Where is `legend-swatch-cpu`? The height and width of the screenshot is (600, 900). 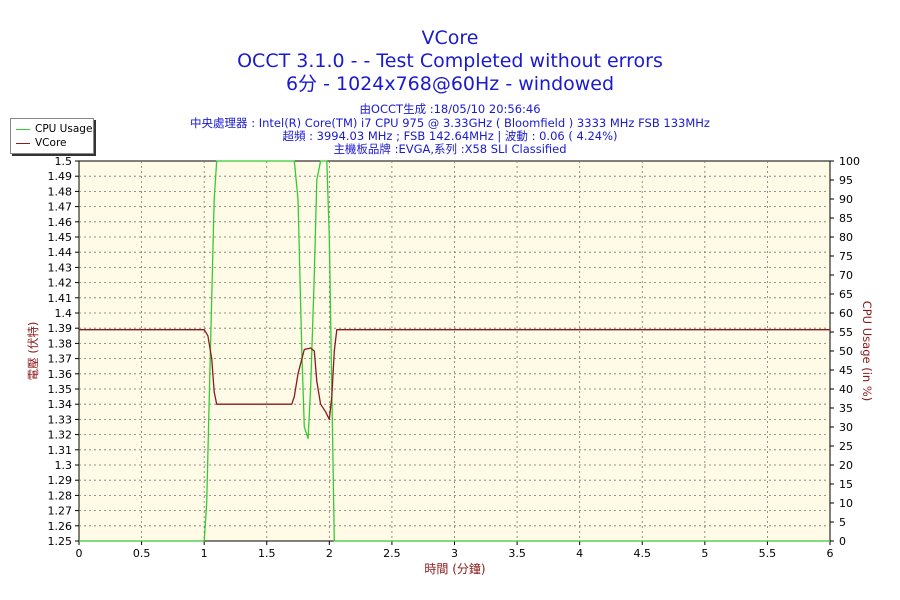 legend-swatch-cpu is located at coordinates (23, 129).